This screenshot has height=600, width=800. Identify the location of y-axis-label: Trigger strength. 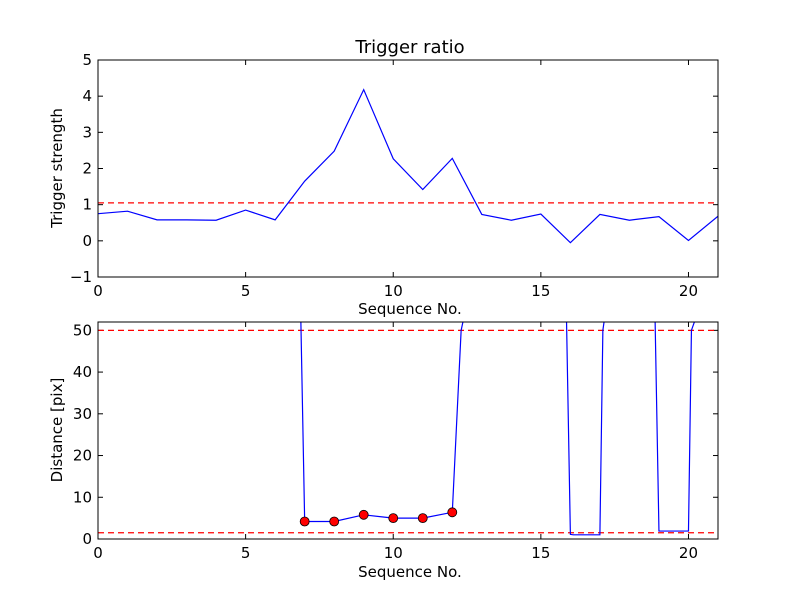
(57, 168).